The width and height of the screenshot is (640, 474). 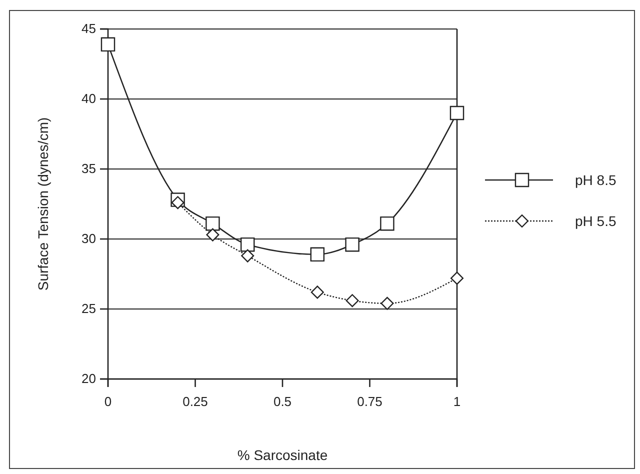 What do you see at coordinates (89, 28) in the screenshot?
I see `y-tick-label: 45` at bounding box center [89, 28].